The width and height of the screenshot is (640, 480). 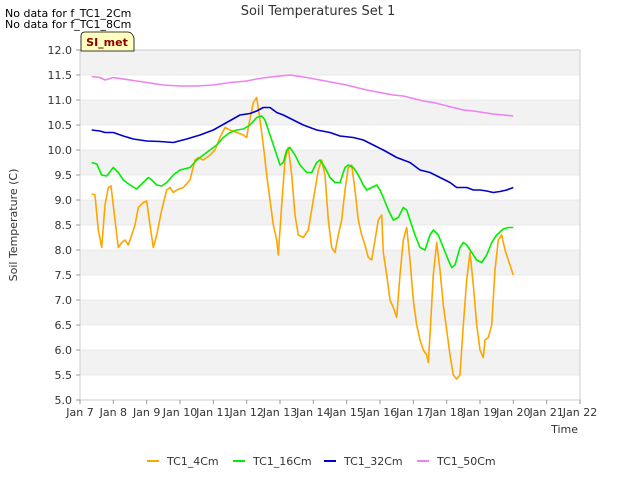 What do you see at coordinates (302, 95) in the screenshot?
I see `series-line-tc1-50cm` at bounding box center [302, 95].